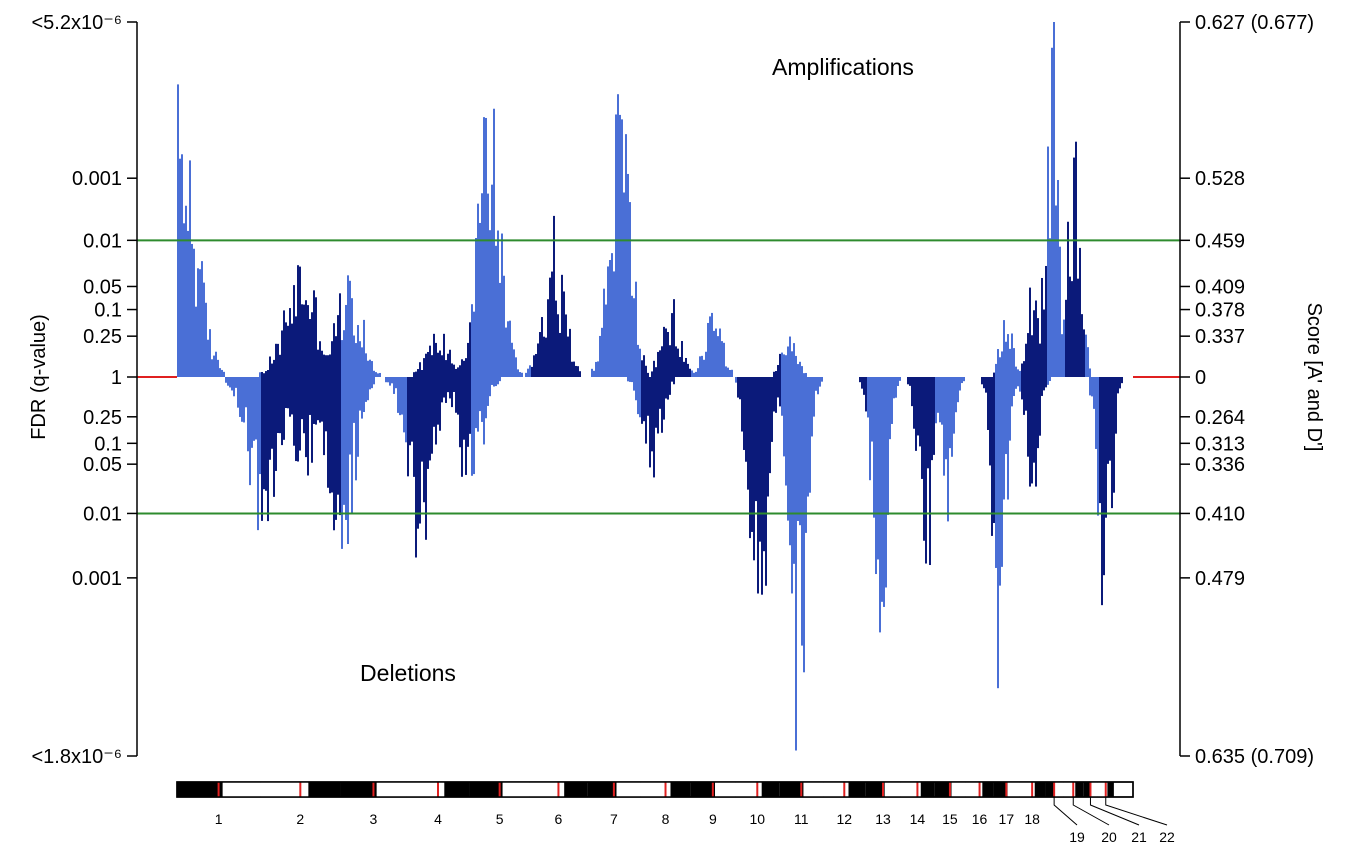 Image resolution: width=1352 pixels, height=846 pixels. What do you see at coordinates (1077, 837) in the screenshot?
I see `chromosome-label: 19` at bounding box center [1077, 837].